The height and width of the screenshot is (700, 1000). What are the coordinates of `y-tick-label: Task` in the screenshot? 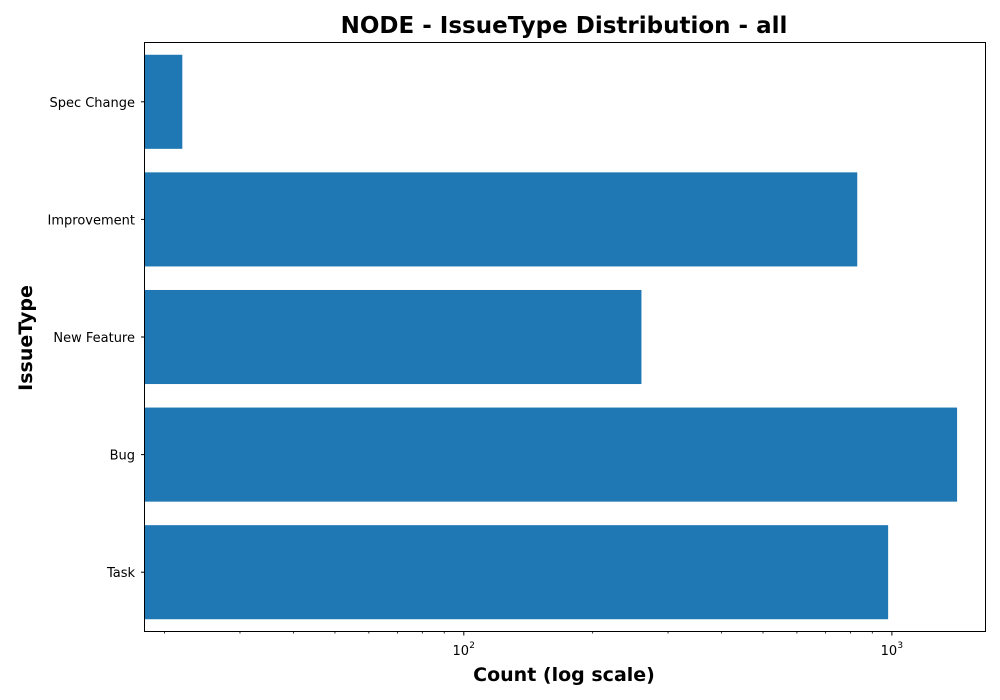 It's located at (121, 573).